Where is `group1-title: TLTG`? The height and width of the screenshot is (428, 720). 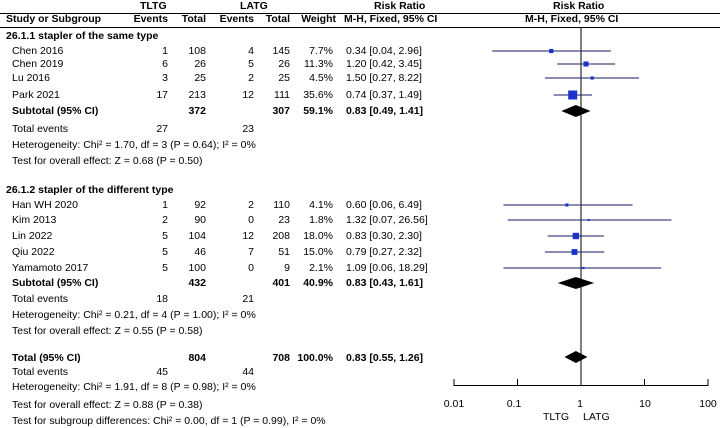
group1-title: TLTG is located at coordinates (153, 6).